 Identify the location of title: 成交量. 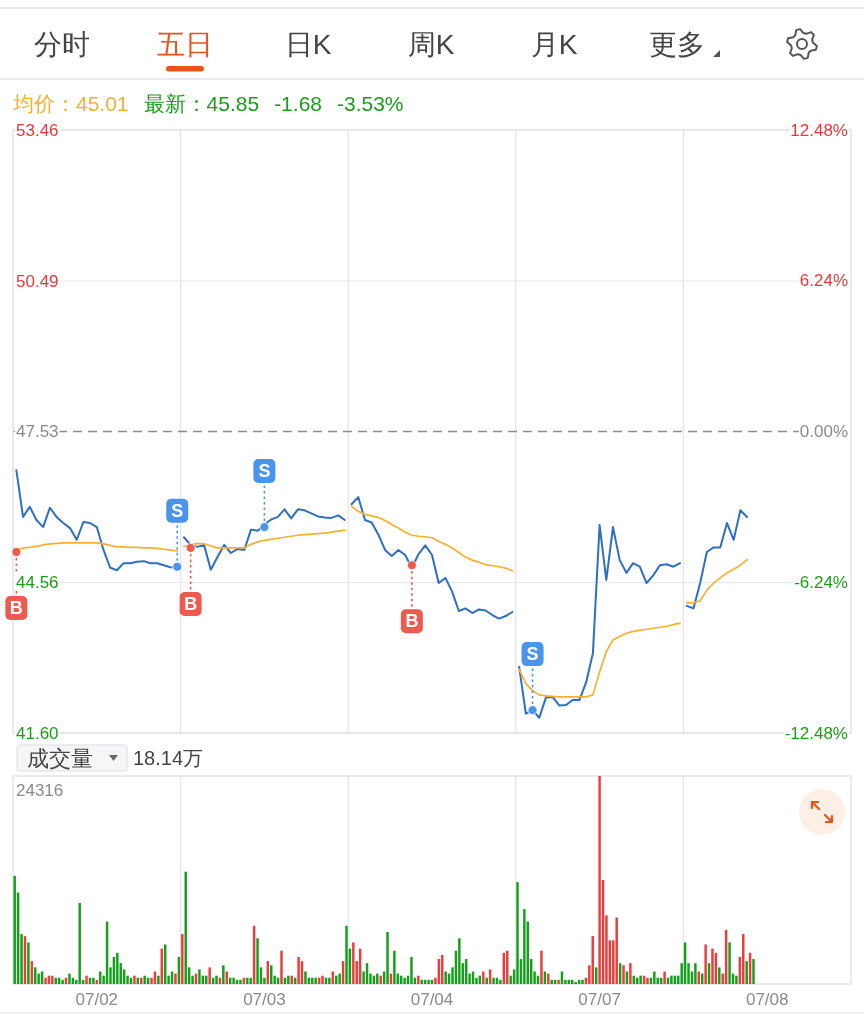
(60, 758).